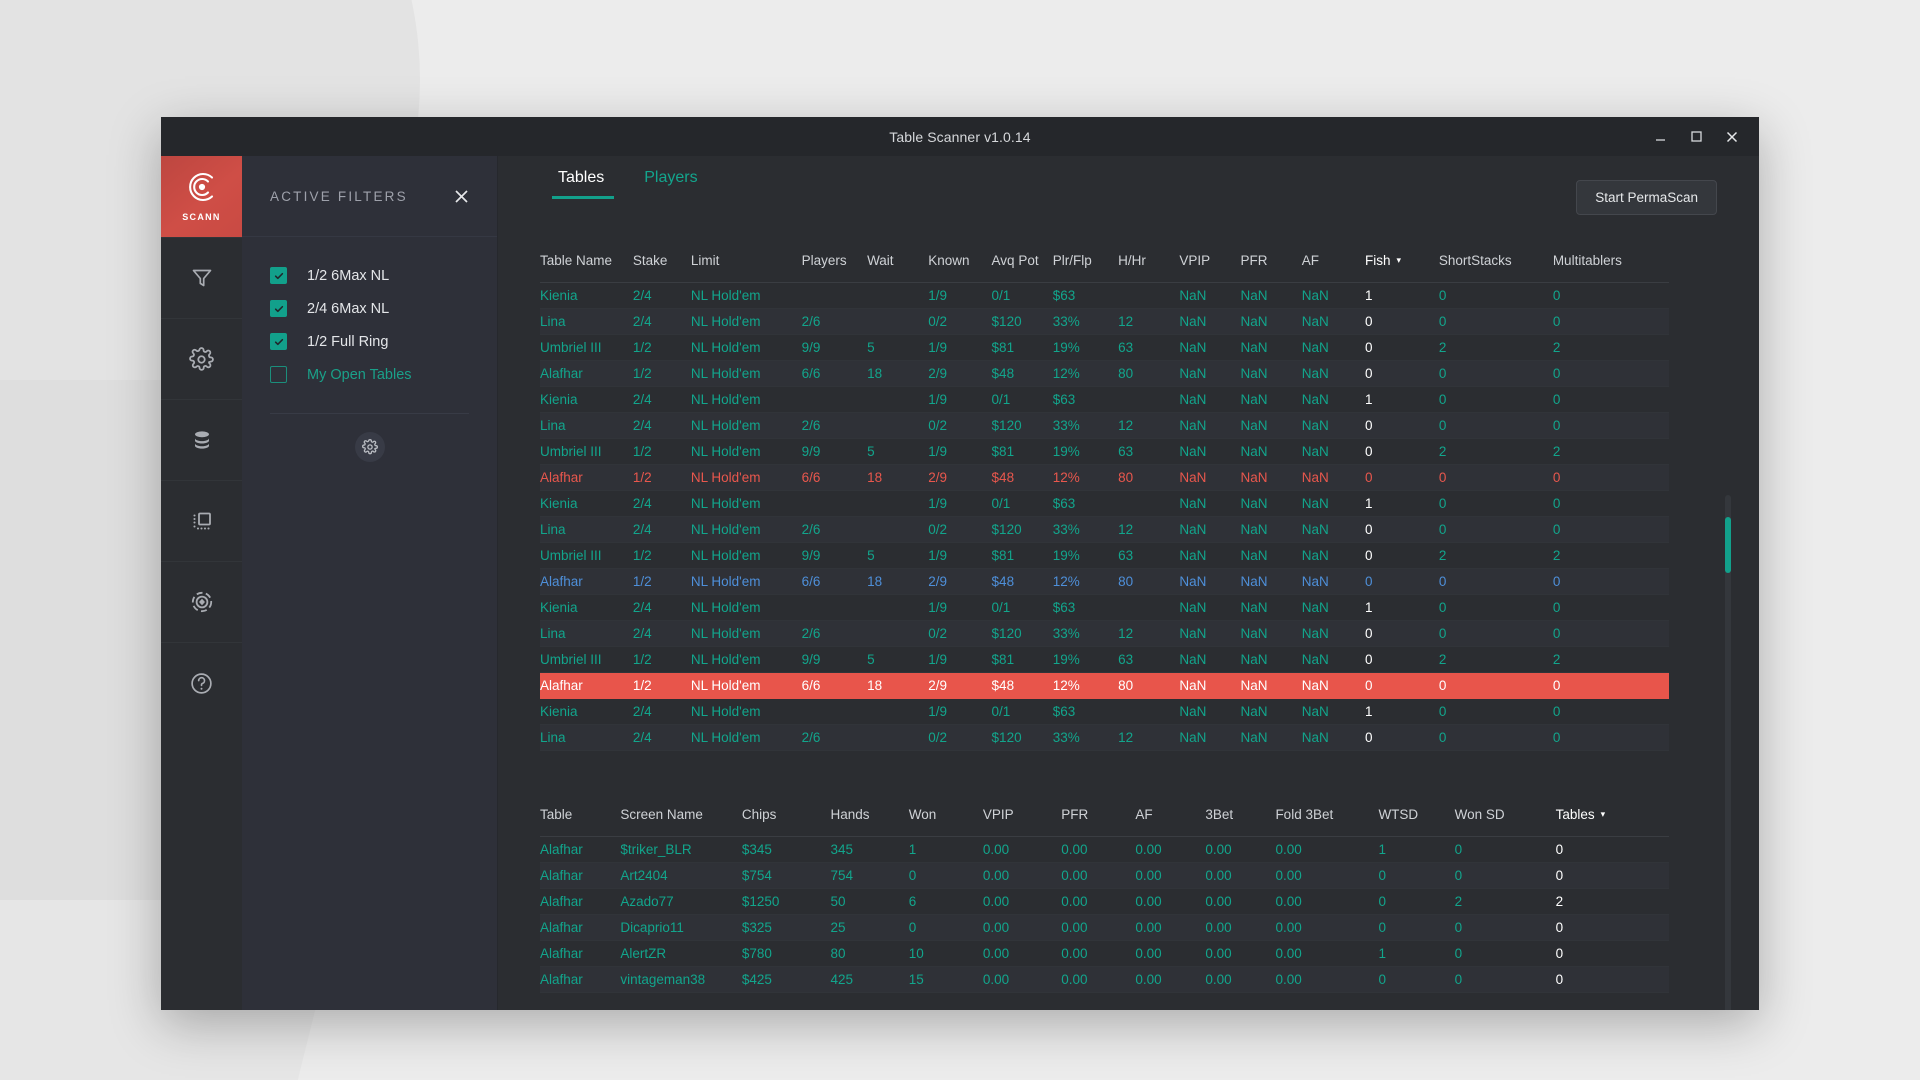 The height and width of the screenshot is (1080, 1920). What do you see at coordinates (583, 177) in the screenshot?
I see `tab-tables: Tables` at bounding box center [583, 177].